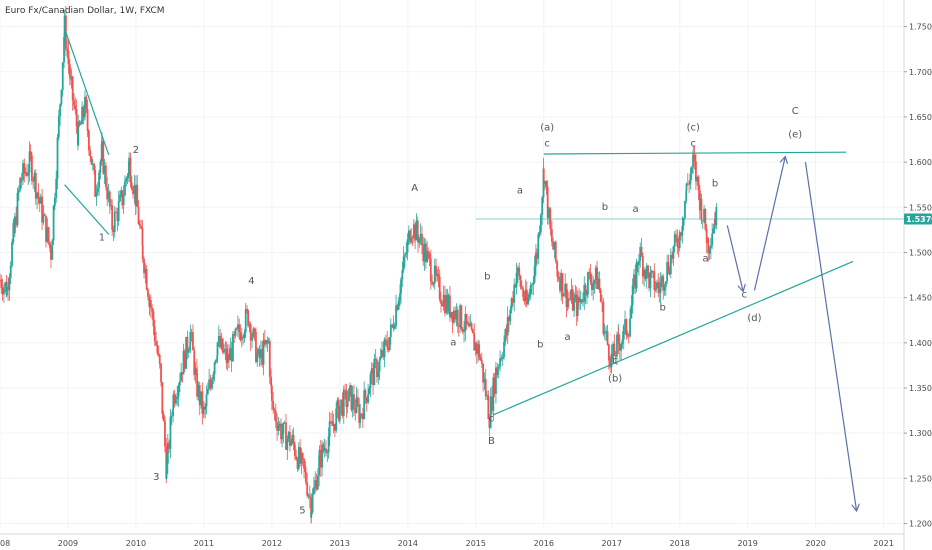  What do you see at coordinates (680, 543) in the screenshot?
I see `x-tick-label: 2018` at bounding box center [680, 543].